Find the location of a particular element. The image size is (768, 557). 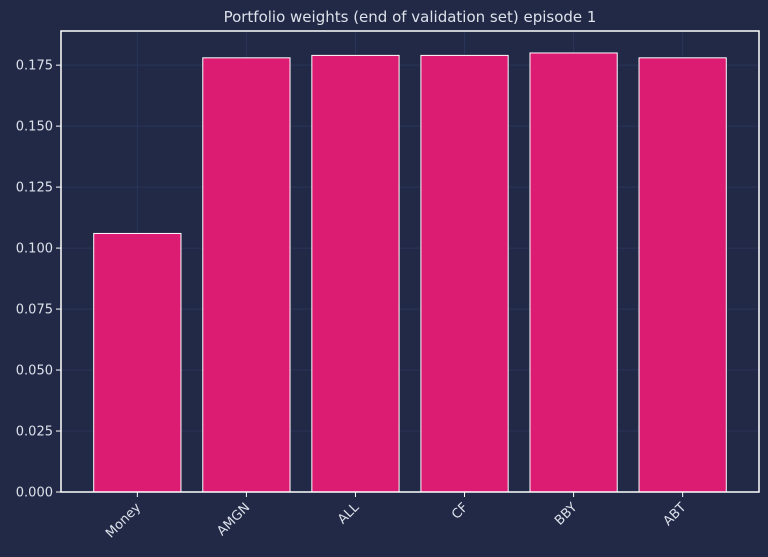

y-tick-label: 0.025 is located at coordinates (34, 432).